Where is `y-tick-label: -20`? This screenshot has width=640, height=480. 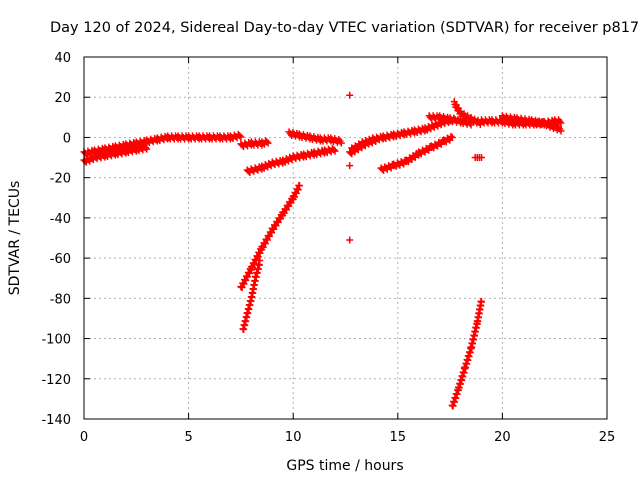 y-tick-label: -20 is located at coordinates (60, 179).